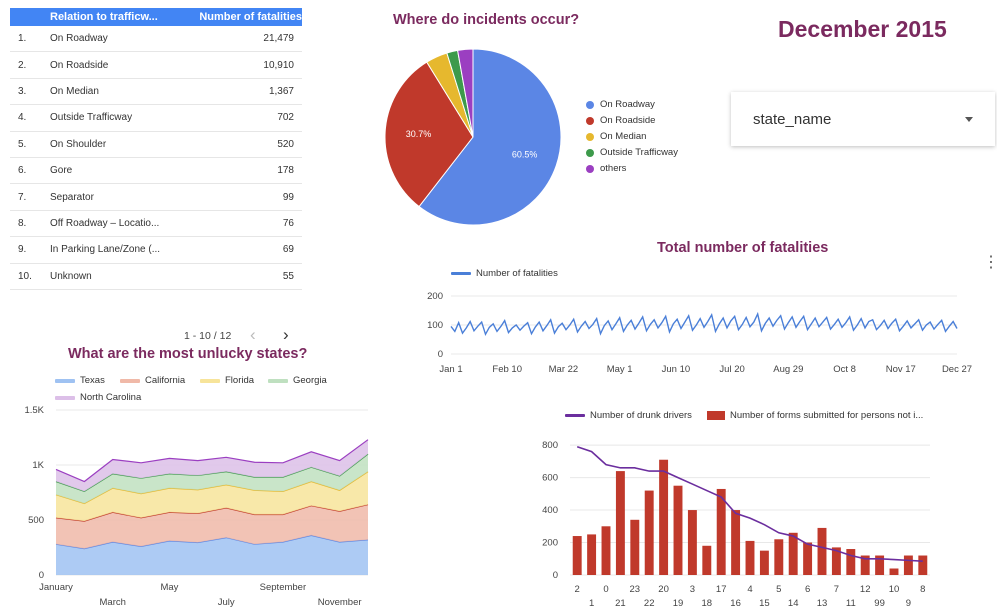 The height and width of the screenshot is (613, 997). Describe the element at coordinates (156, 145) in the screenshot. I see `table-row: 5. On Shoulder 520` at that location.